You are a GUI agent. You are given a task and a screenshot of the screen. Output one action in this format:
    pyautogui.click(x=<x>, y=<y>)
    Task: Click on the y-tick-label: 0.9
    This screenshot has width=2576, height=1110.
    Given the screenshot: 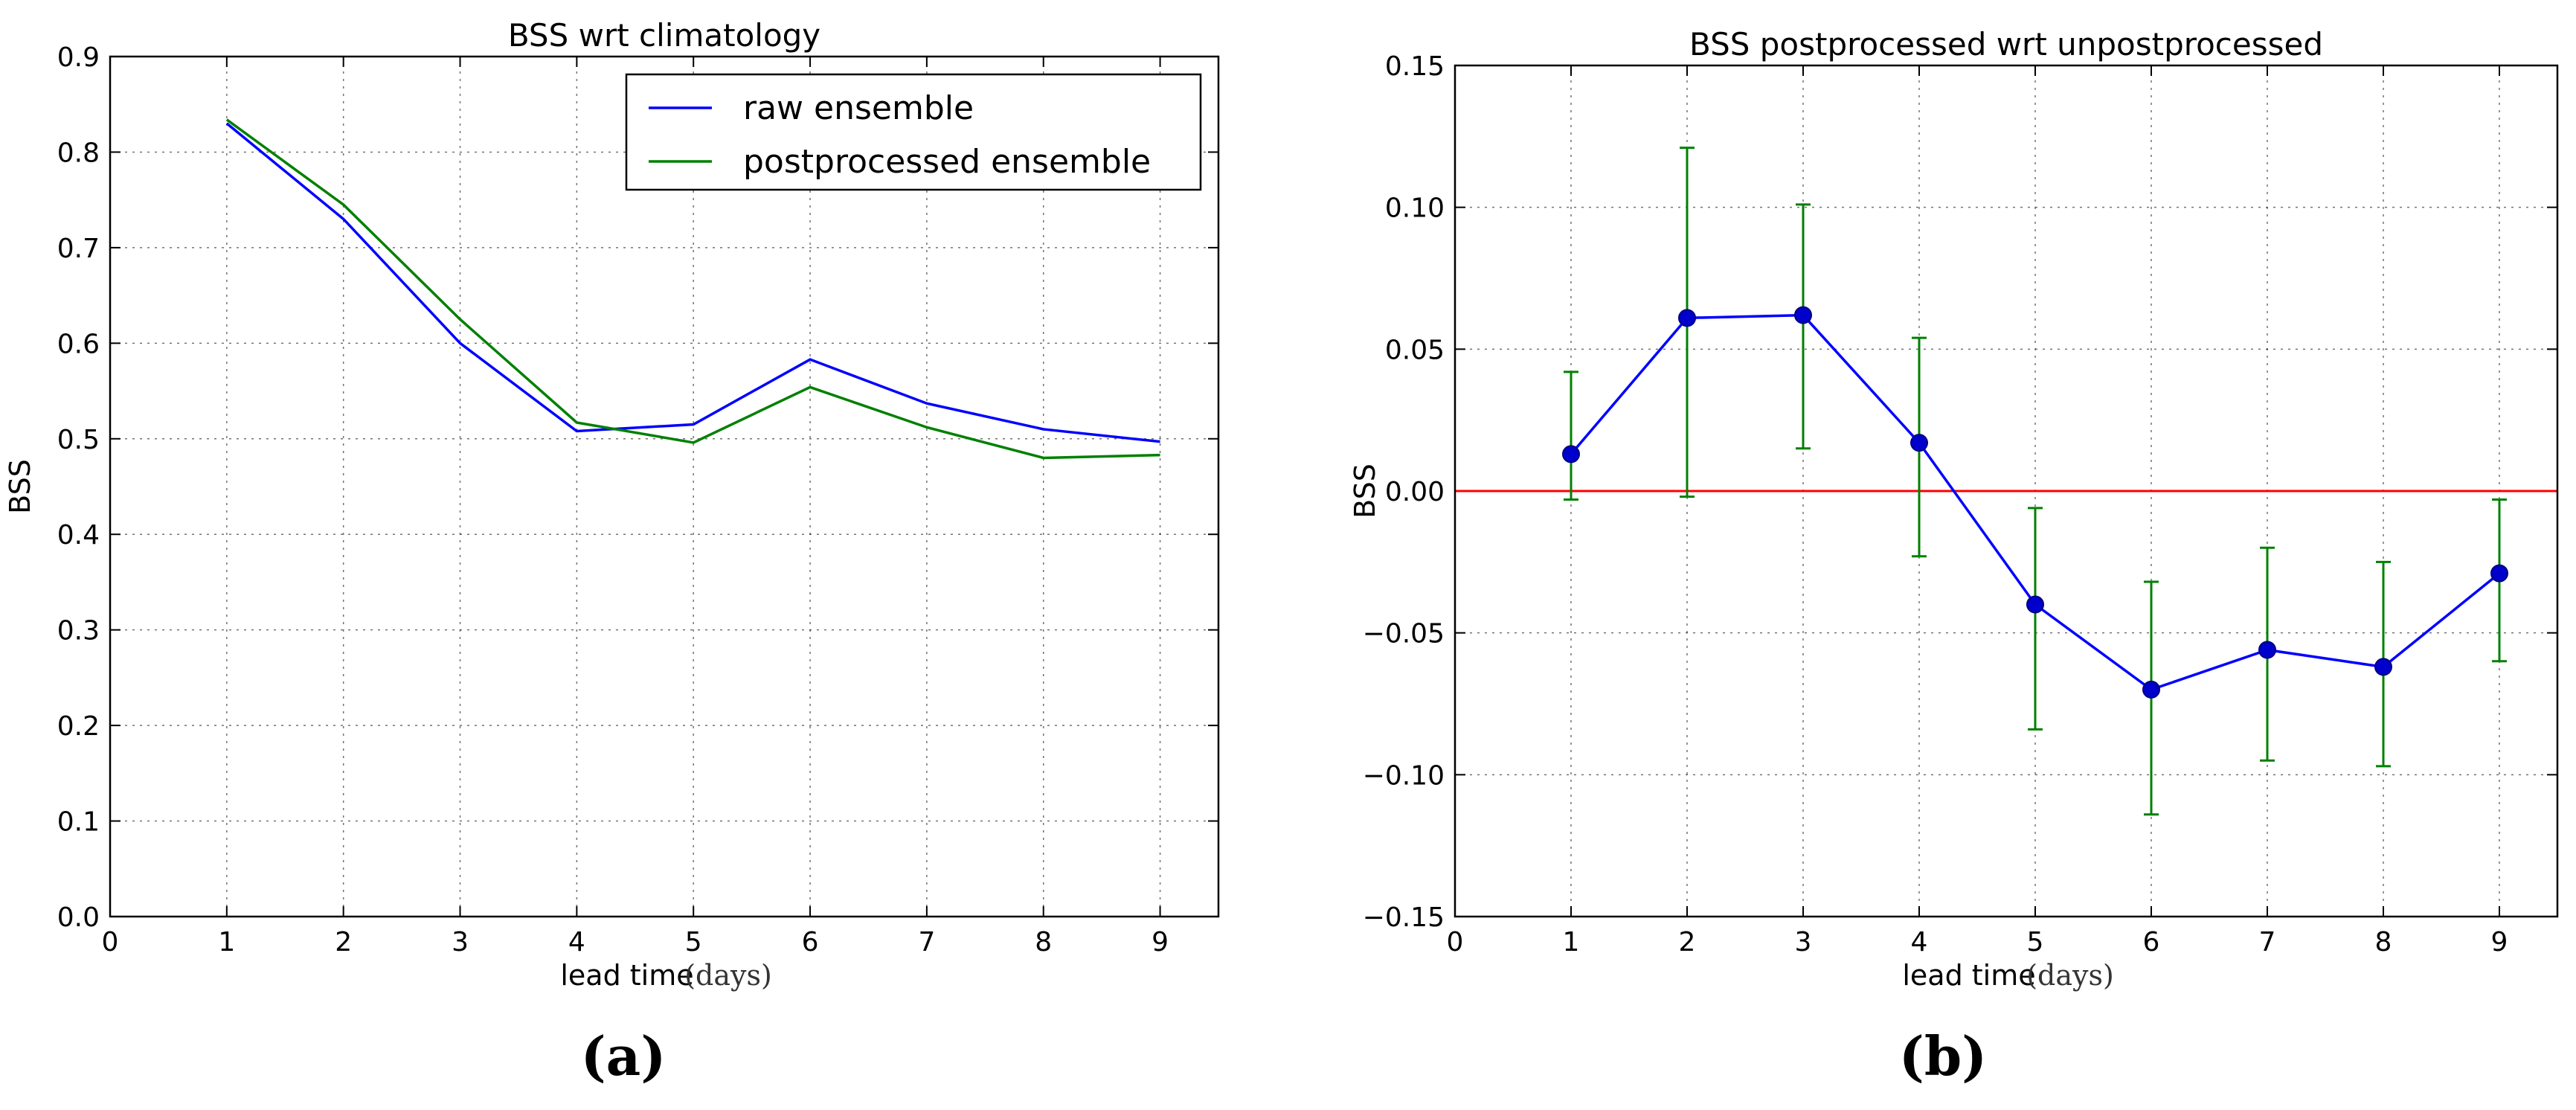 What is the action you would take?
    pyautogui.click(x=78, y=57)
    